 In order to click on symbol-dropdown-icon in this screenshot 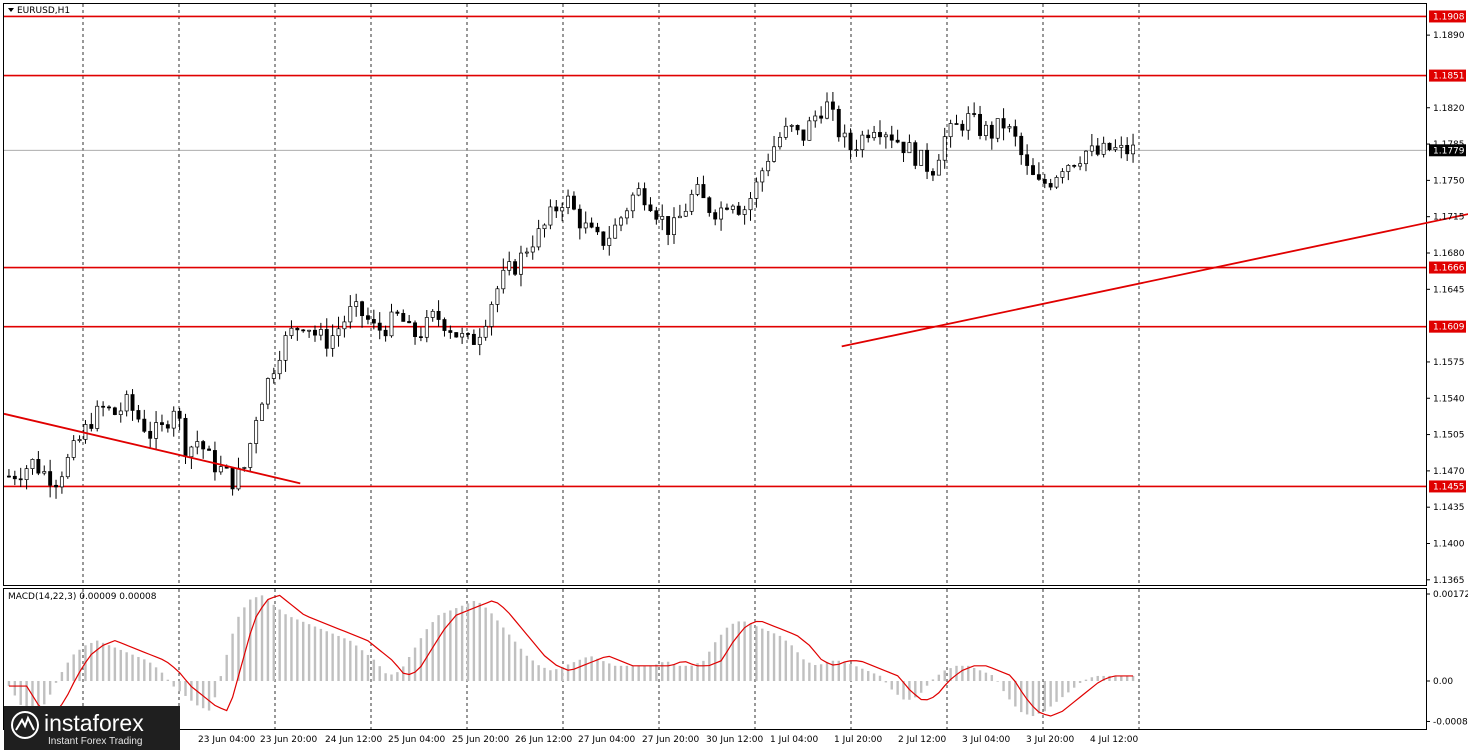, I will do `click(11, 10)`.